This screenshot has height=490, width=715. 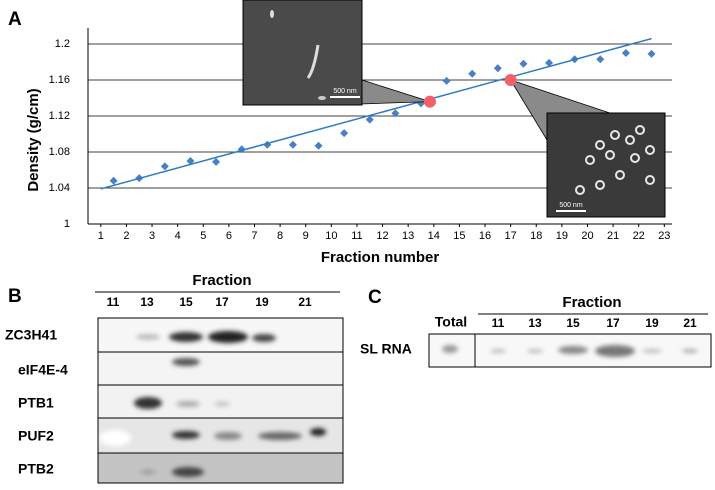 I want to click on y-tick-label: 1.08, so click(x=59, y=152).